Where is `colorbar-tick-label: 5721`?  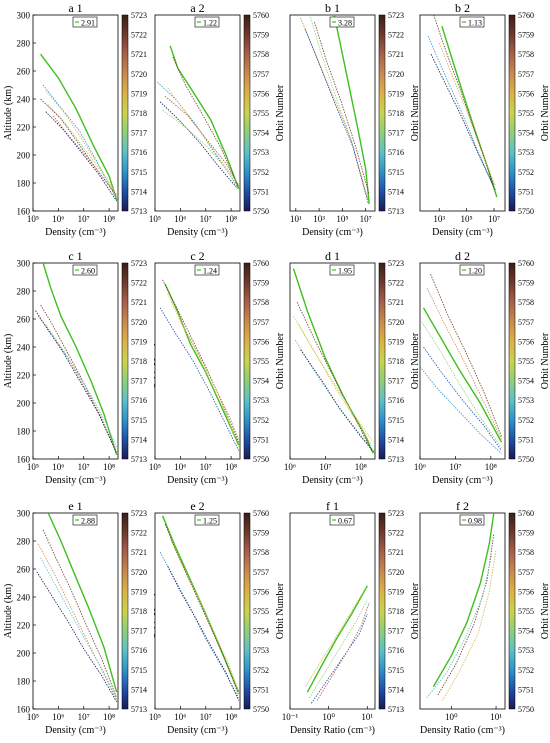 colorbar-tick-label: 5721 is located at coordinates (396, 552).